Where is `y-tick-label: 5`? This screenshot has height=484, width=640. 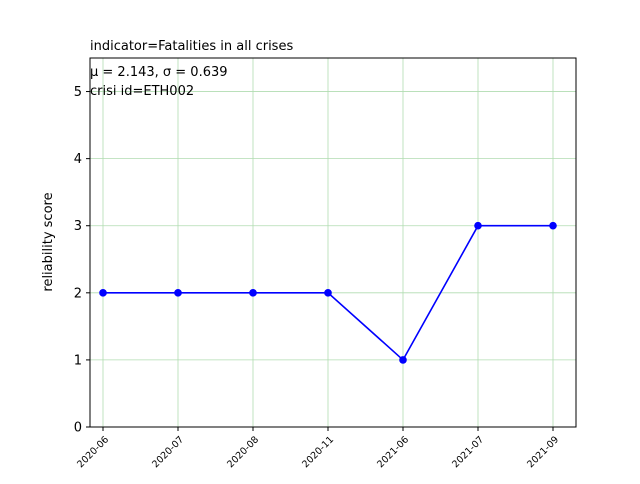
y-tick-label: 5 is located at coordinates (78, 92).